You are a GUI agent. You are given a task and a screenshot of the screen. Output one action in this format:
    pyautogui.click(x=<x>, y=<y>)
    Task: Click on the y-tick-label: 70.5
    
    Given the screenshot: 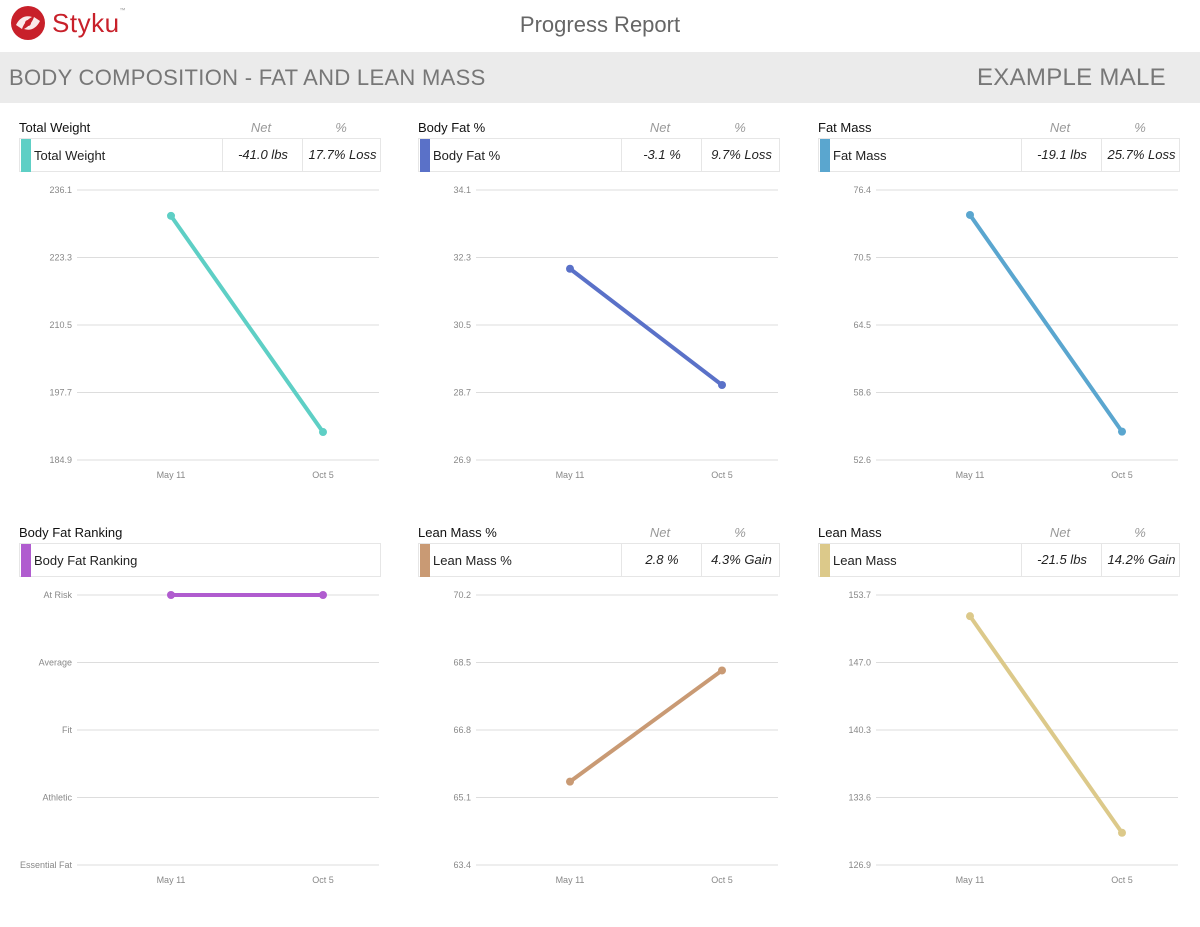 What is the action you would take?
    pyautogui.click(x=862, y=258)
    